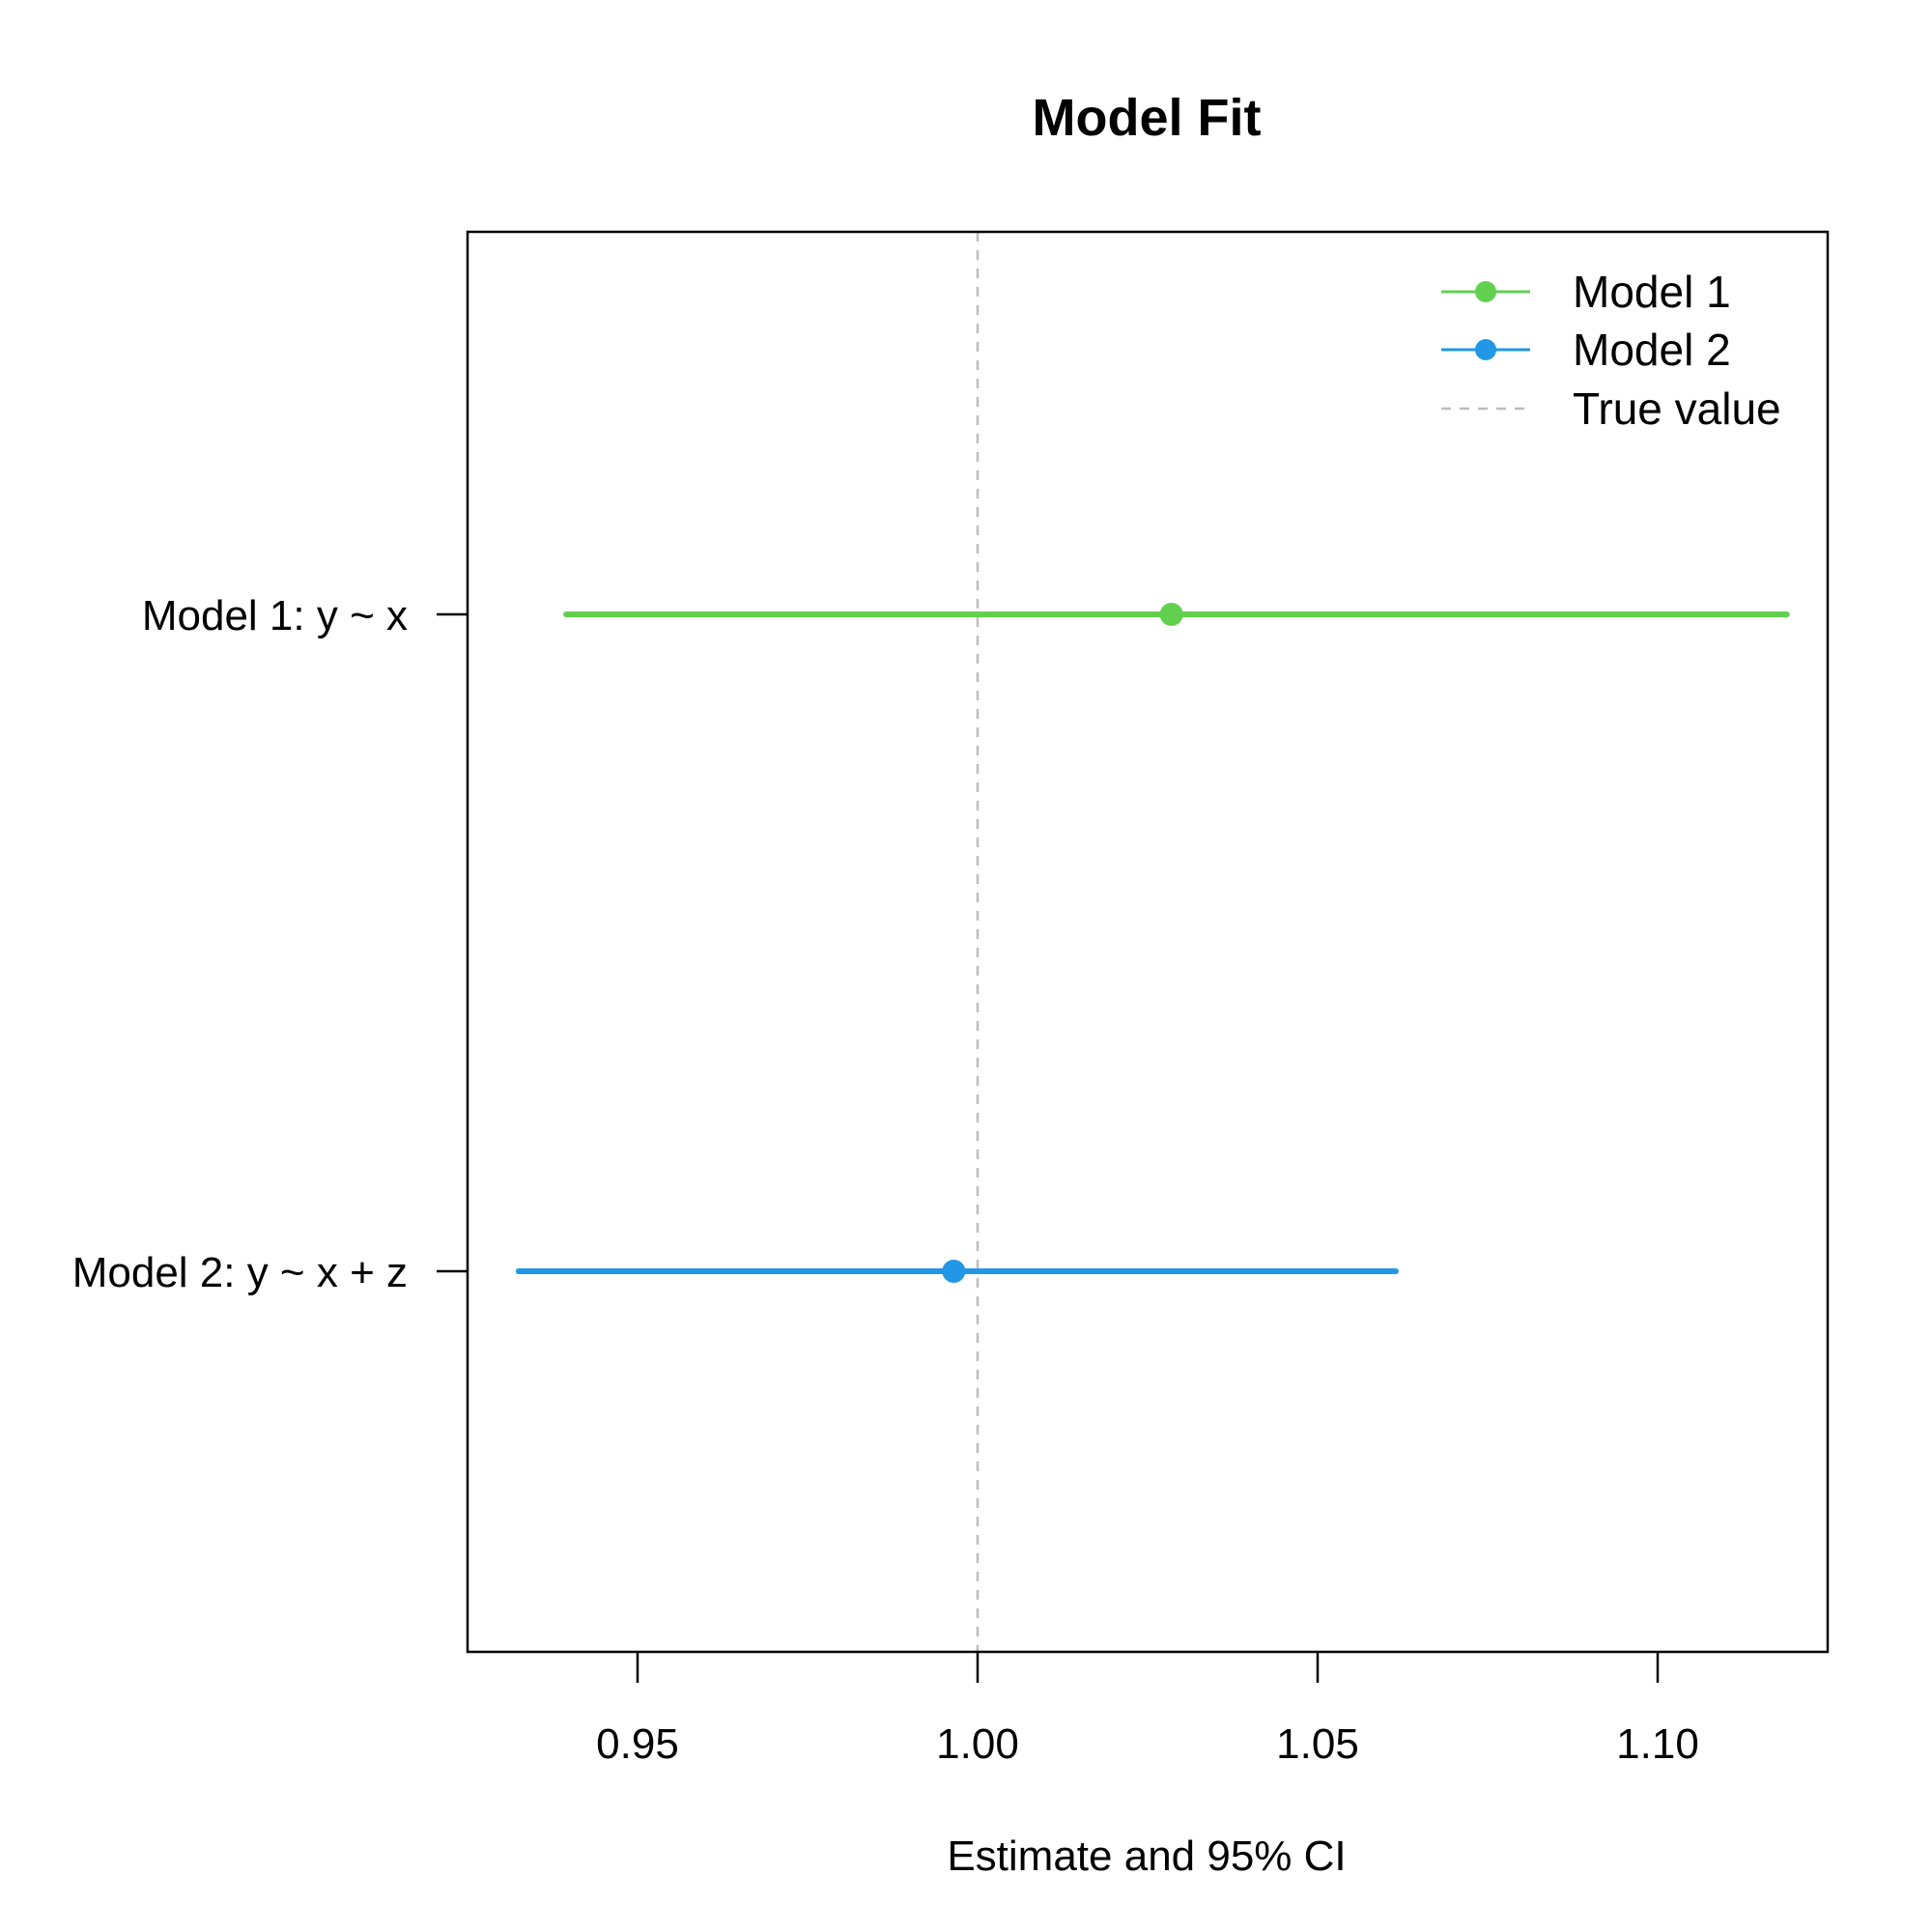 This screenshot has width=1932, height=1932. Describe the element at coordinates (637, 1744) in the screenshot. I see `x-tick-label: 0.95` at that location.